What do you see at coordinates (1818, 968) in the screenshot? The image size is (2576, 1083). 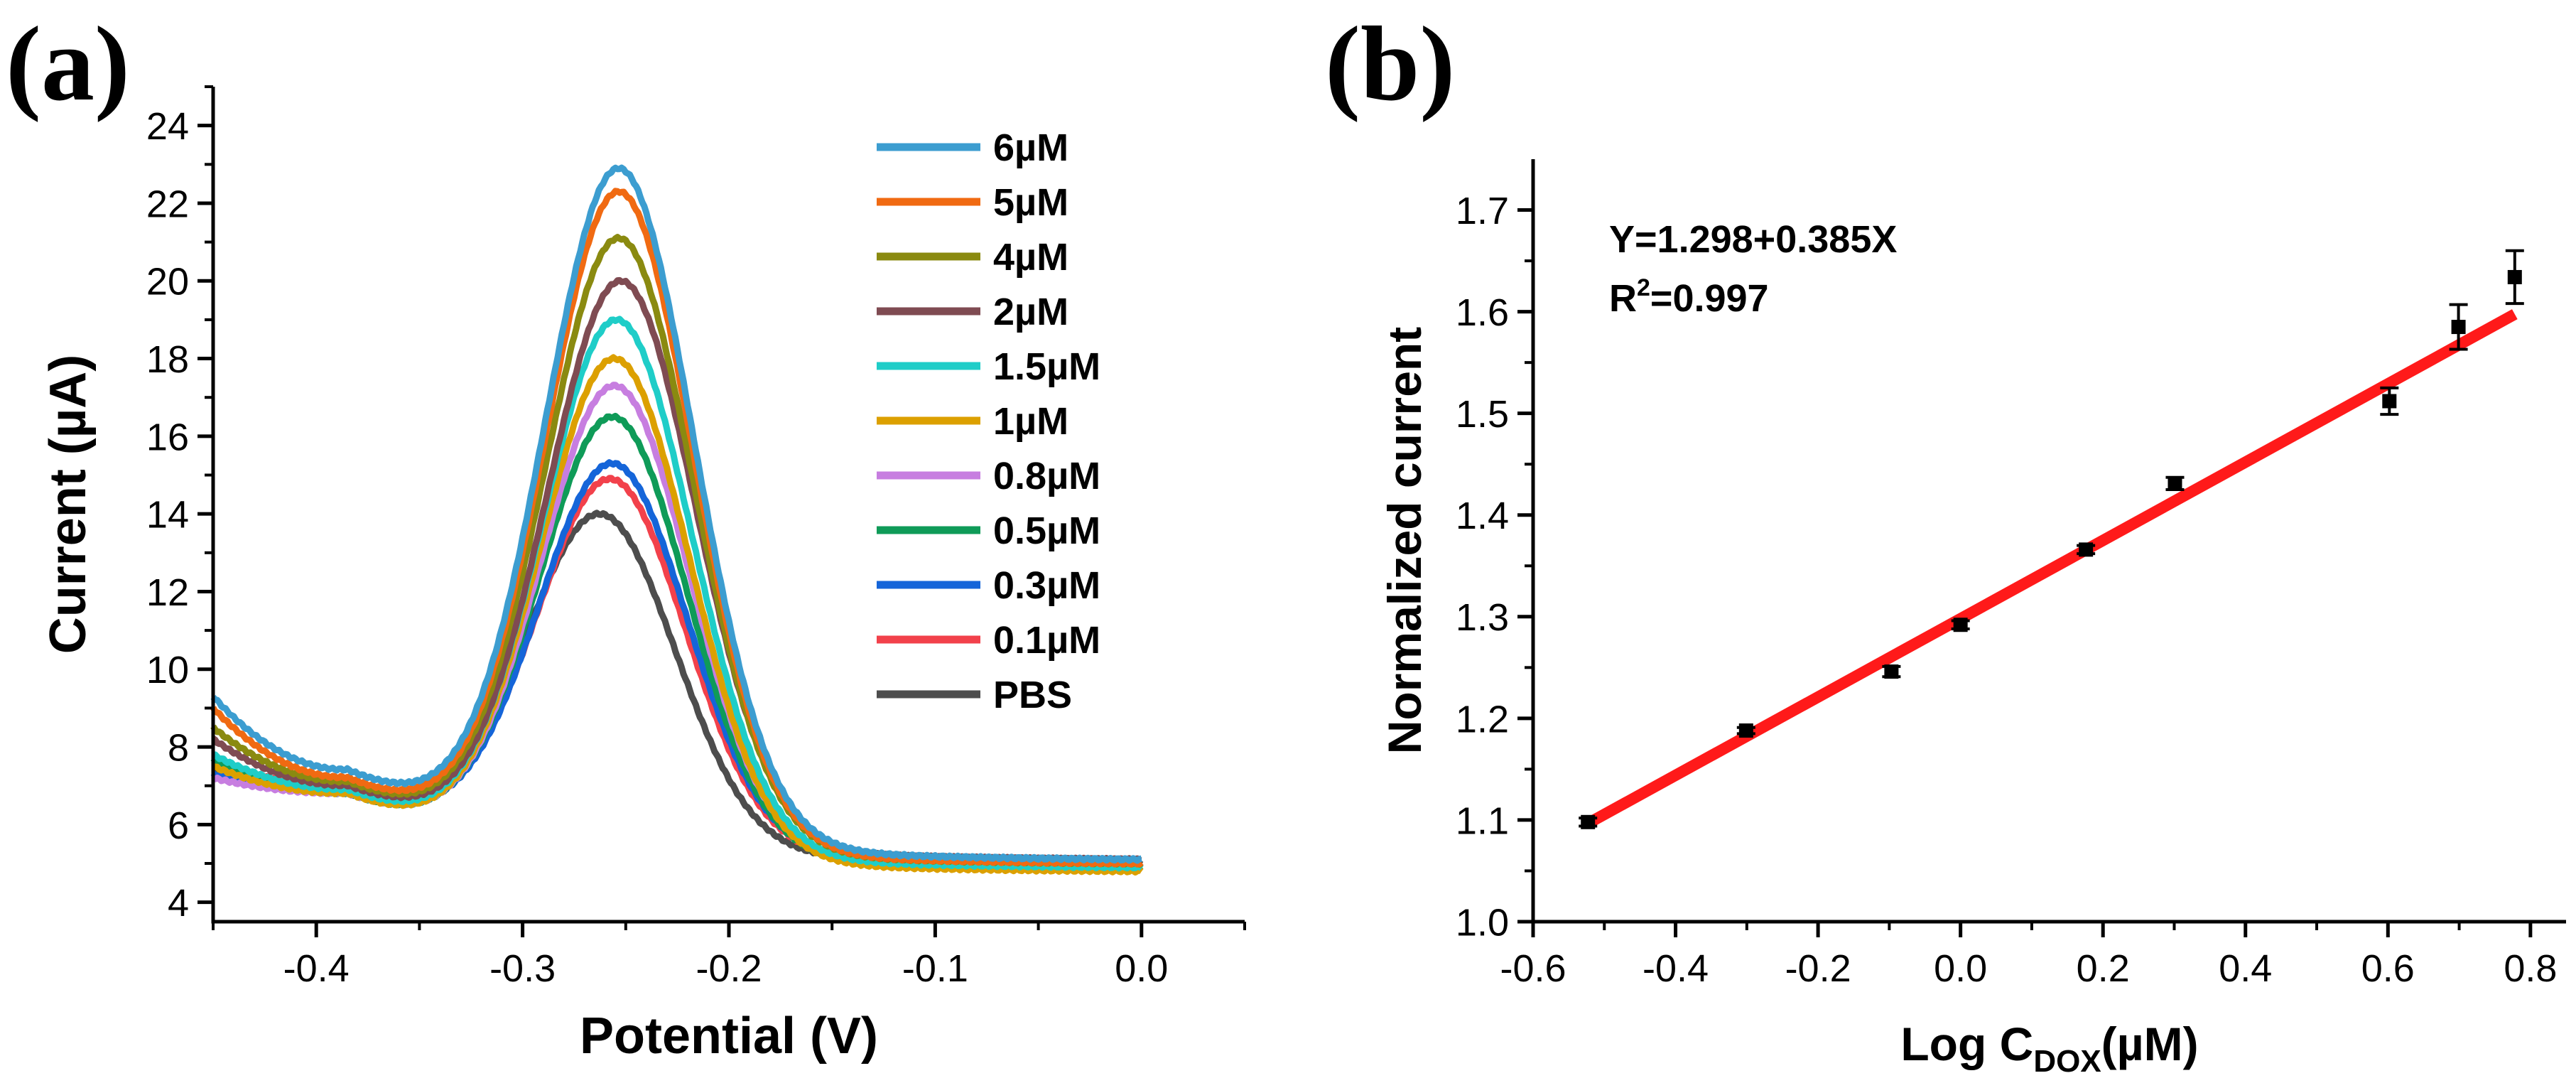 I see `chart-b-x-tick-label: -0.2` at bounding box center [1818, 968].